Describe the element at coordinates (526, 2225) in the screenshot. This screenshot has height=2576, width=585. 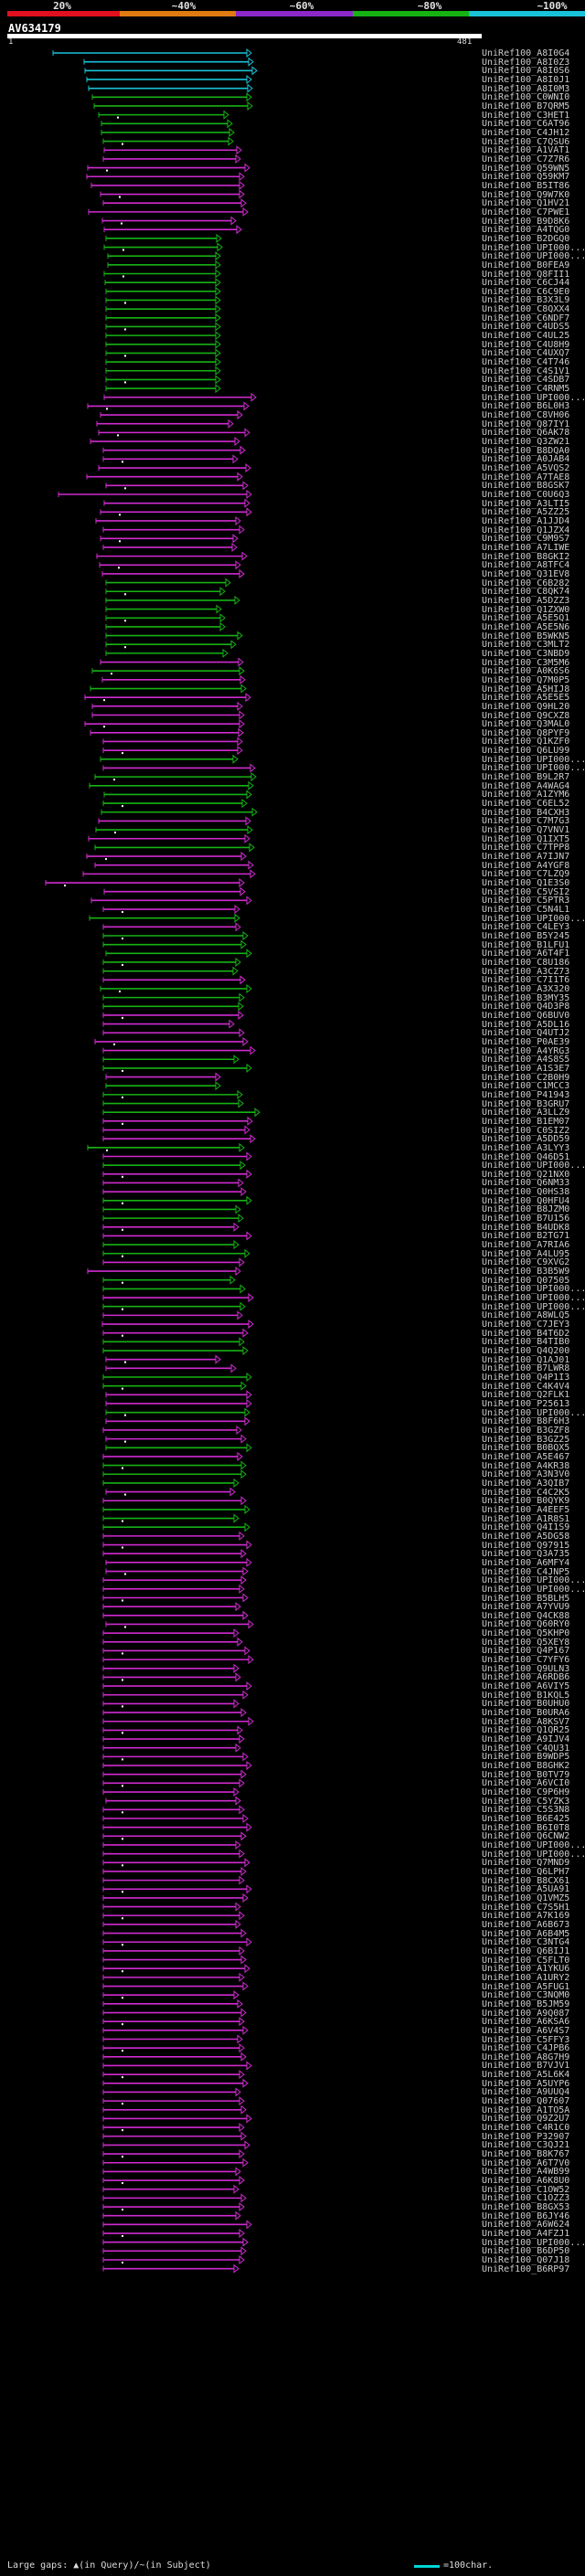
I see `hit-label: UniRef100_A6W624` at that location.